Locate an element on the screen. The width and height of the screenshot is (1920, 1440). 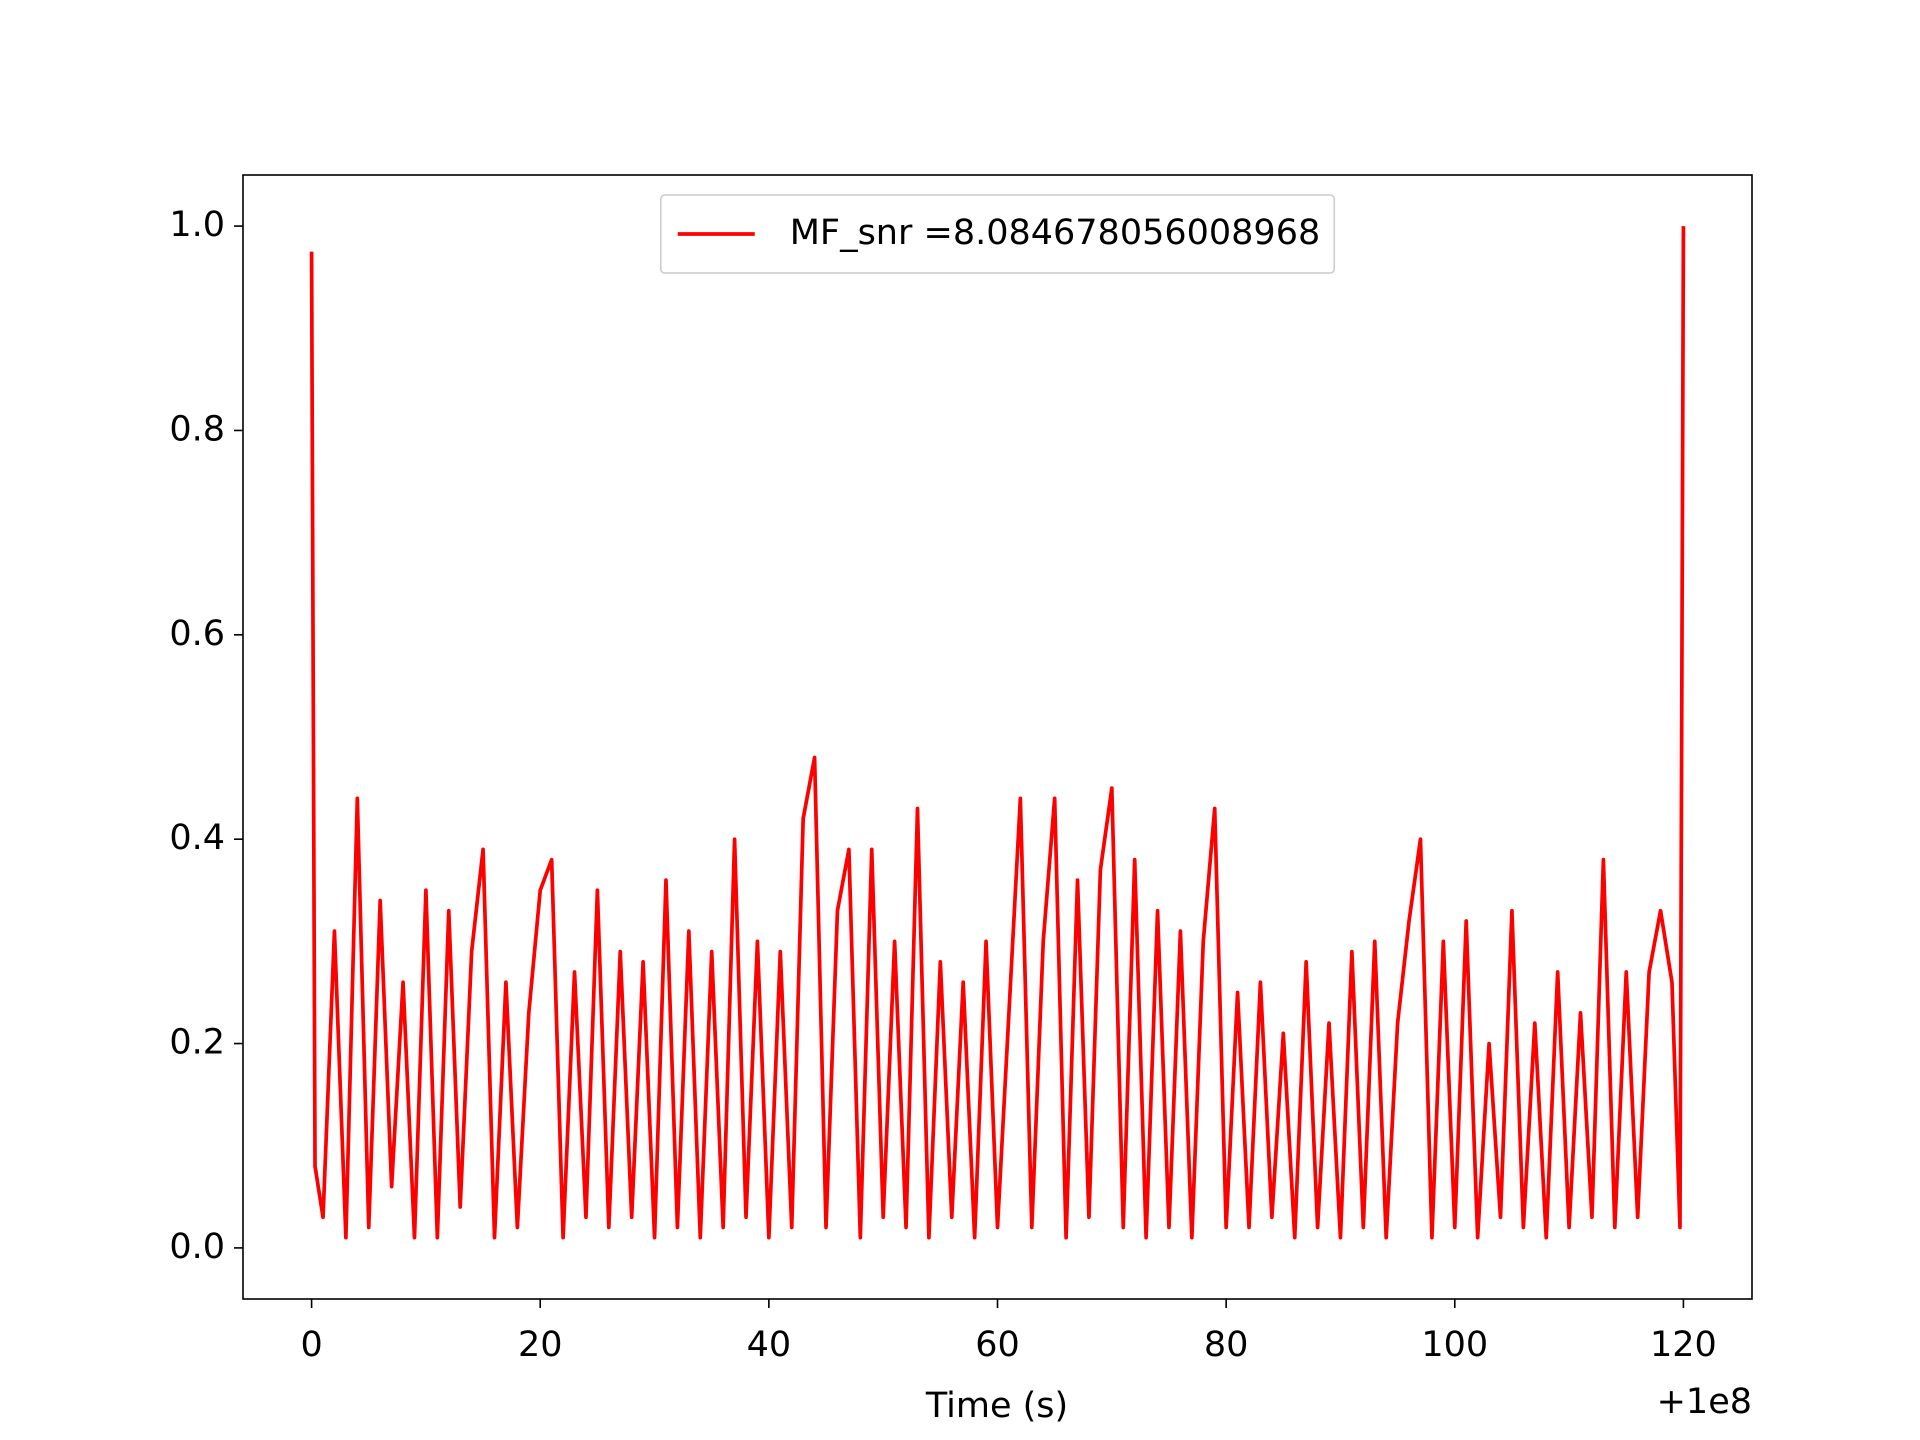
x-tick-label: 60 is located at coordinates (997, 1345).